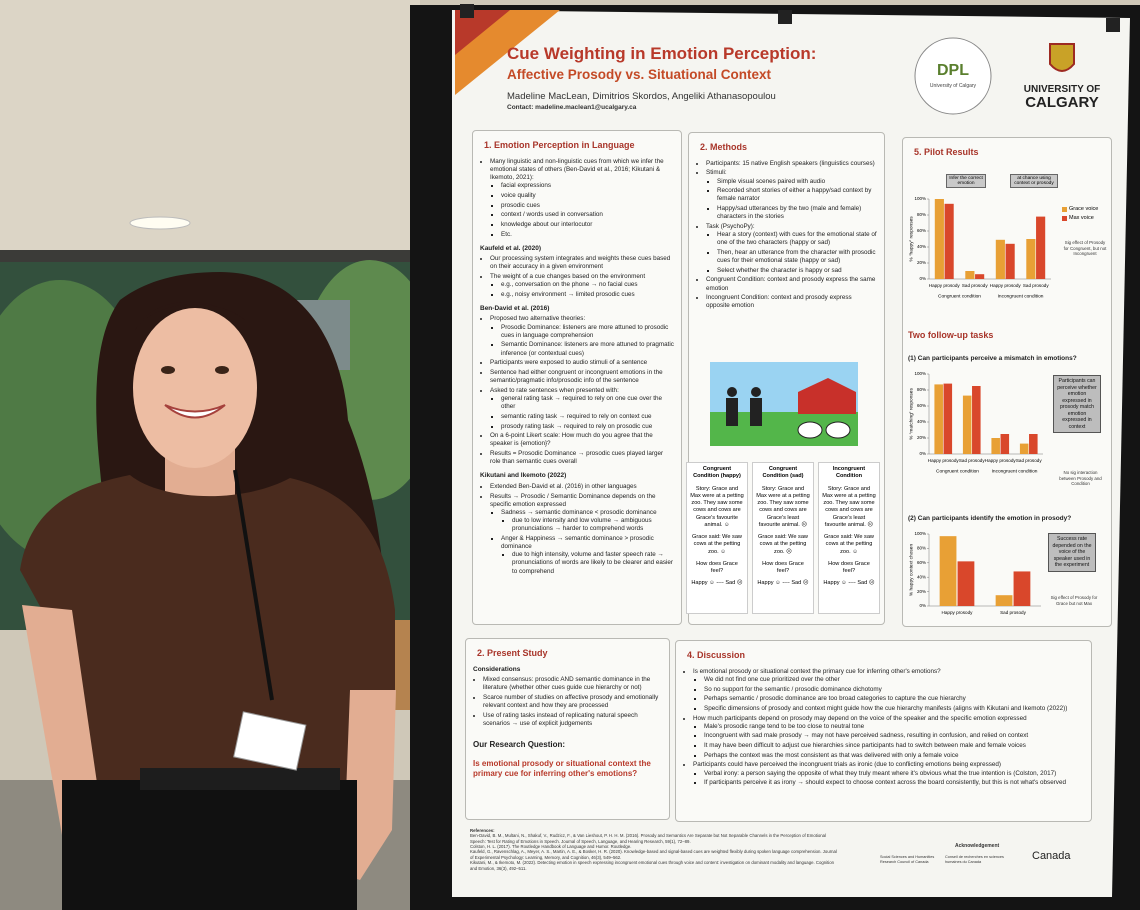 The image size is (1140, 910). Describe the element at coordinates (482, 830) in the screenshot. I see `references-heading: References:` at that location.